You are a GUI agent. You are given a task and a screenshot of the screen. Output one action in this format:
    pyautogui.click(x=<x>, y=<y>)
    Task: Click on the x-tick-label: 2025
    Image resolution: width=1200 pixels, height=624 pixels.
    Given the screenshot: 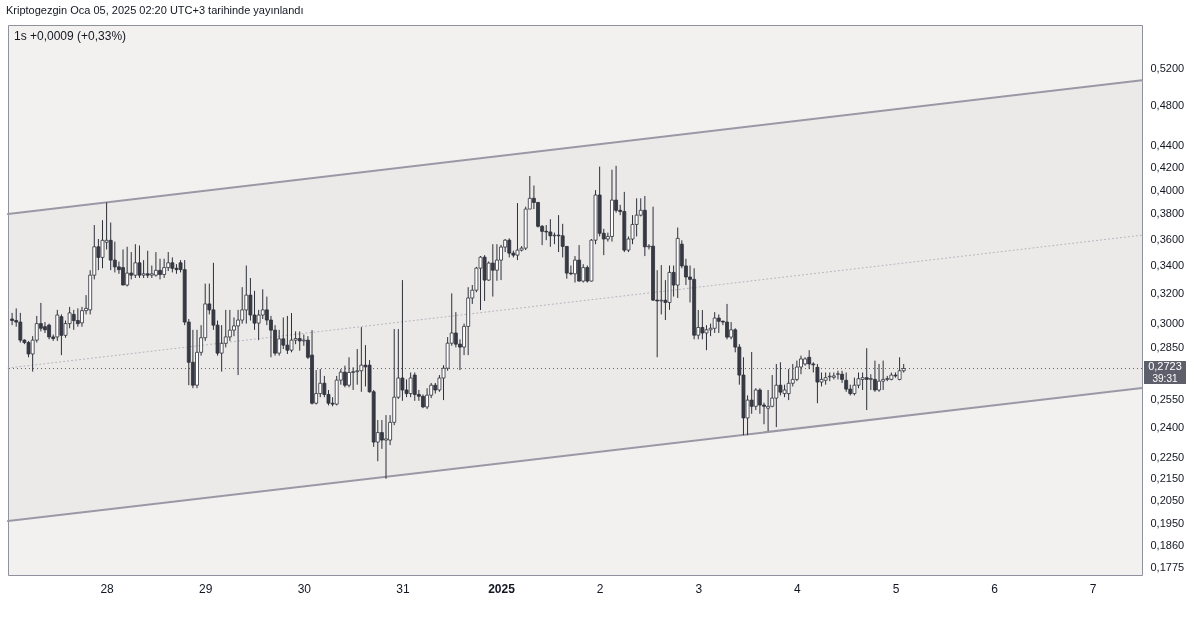 What is the action you would take?
    pyautogui.click(x=502, y=588)
    